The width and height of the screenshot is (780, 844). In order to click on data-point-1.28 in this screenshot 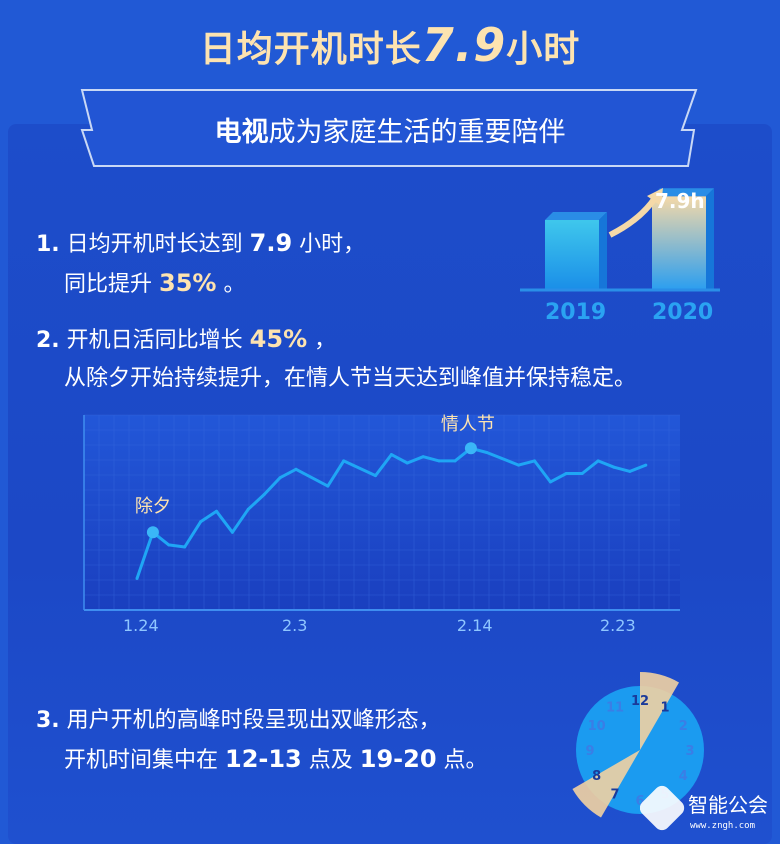, I will do `click(201, 522)`.